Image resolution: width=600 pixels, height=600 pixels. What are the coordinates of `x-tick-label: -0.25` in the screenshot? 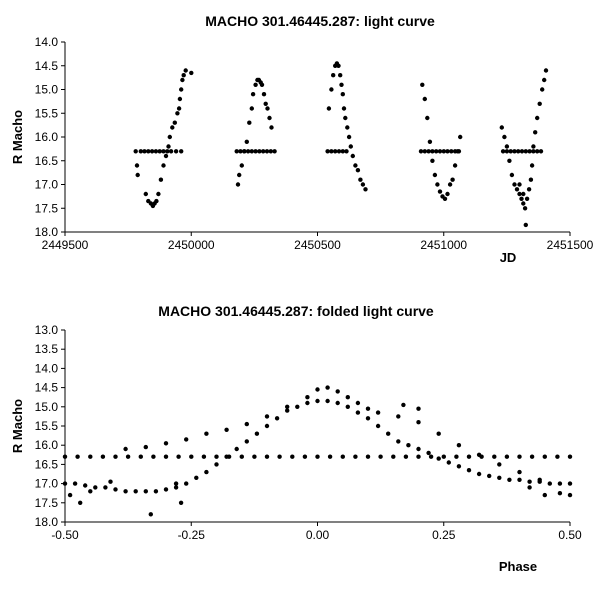 It's located at (192, 535).